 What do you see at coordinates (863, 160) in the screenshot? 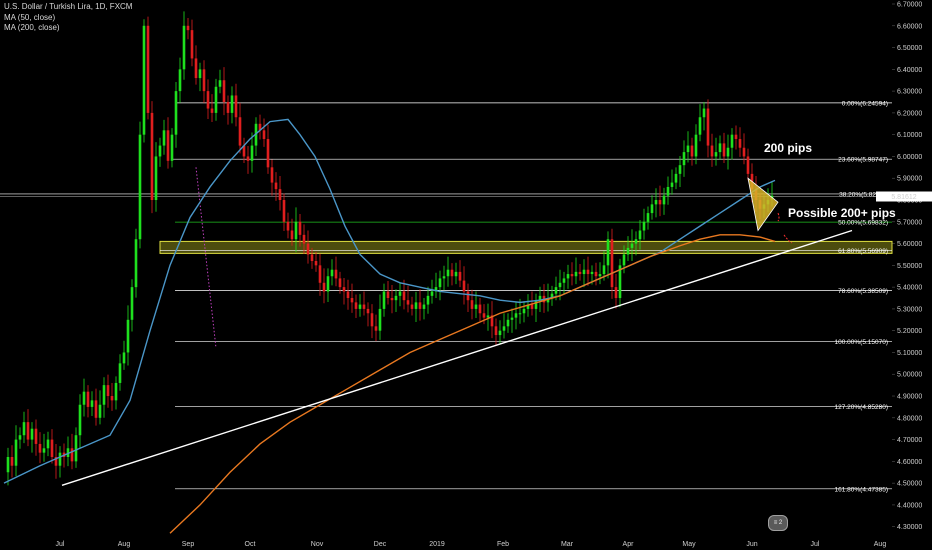
I see `fib-label: 23.60%(5.98747)` at bounding box center [863, 160].